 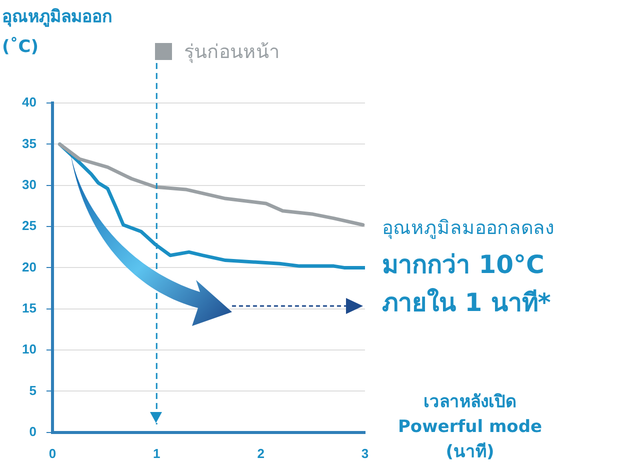 I want to click on text: อุณหภูมิลมออกลดลง, so click(x=468, y=228).